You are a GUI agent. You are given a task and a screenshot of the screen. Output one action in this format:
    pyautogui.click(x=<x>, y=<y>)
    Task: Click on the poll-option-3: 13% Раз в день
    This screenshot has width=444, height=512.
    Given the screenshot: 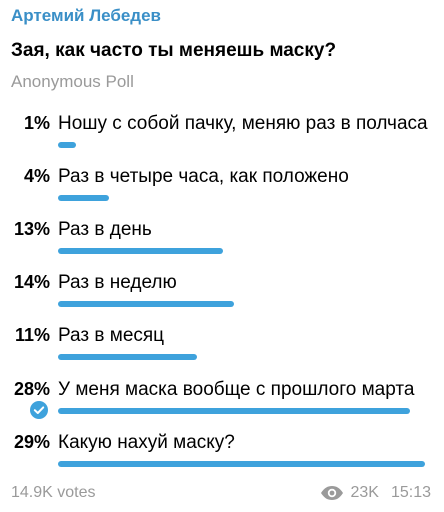 What is the action you would take?
    pyautogui.click(x=222, y=241)
    